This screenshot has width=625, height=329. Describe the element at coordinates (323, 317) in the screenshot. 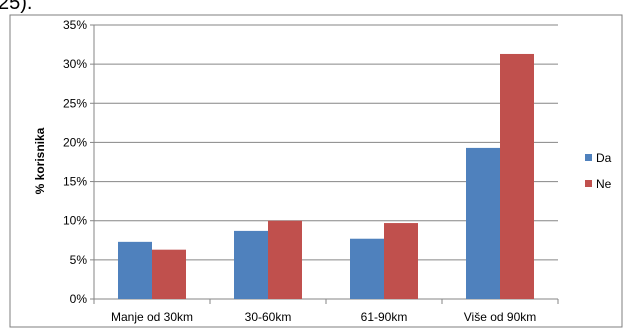

I see `x-tick-labels: Manje od 30km 30-60km 61-90km Više od 90km` at that location.